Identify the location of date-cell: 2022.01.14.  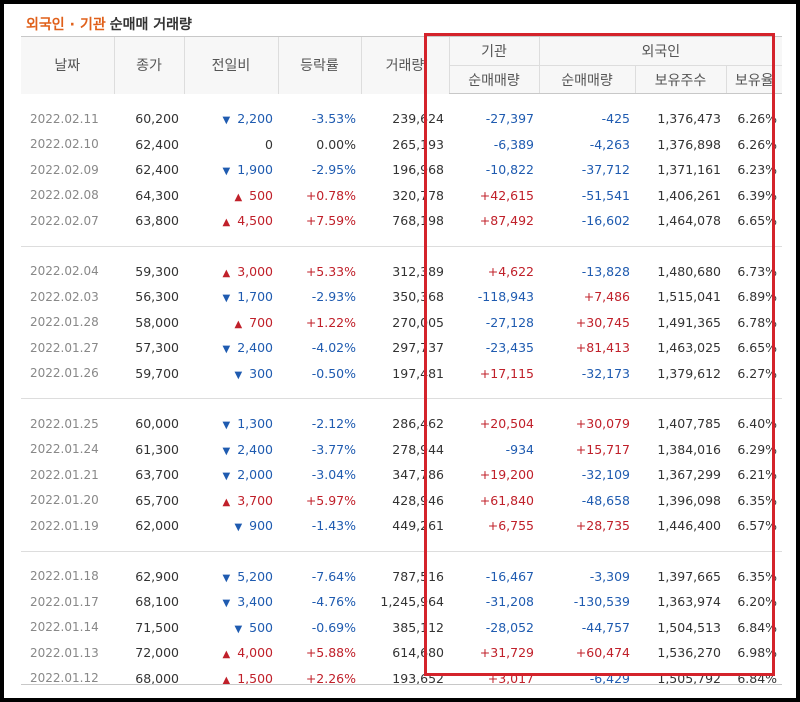
(64, 627).